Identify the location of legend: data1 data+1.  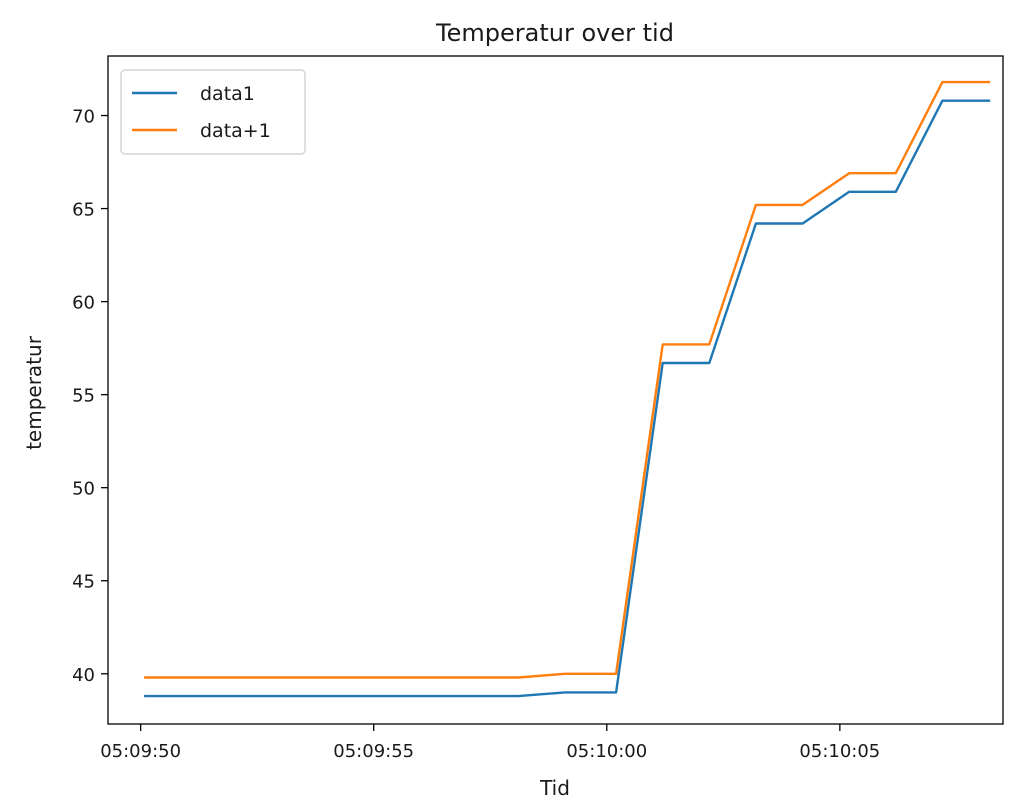
(213, 112).